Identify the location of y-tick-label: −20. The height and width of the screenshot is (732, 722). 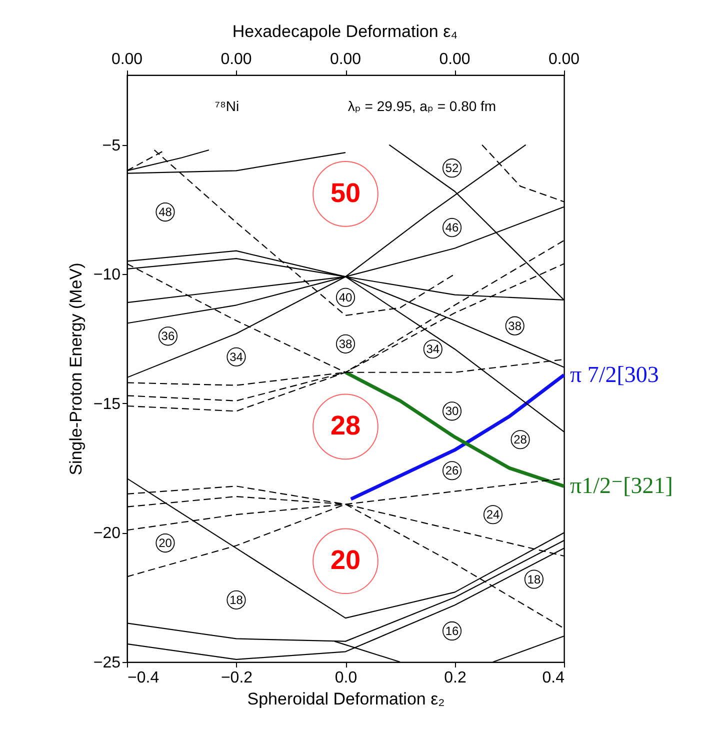
(107, 533).